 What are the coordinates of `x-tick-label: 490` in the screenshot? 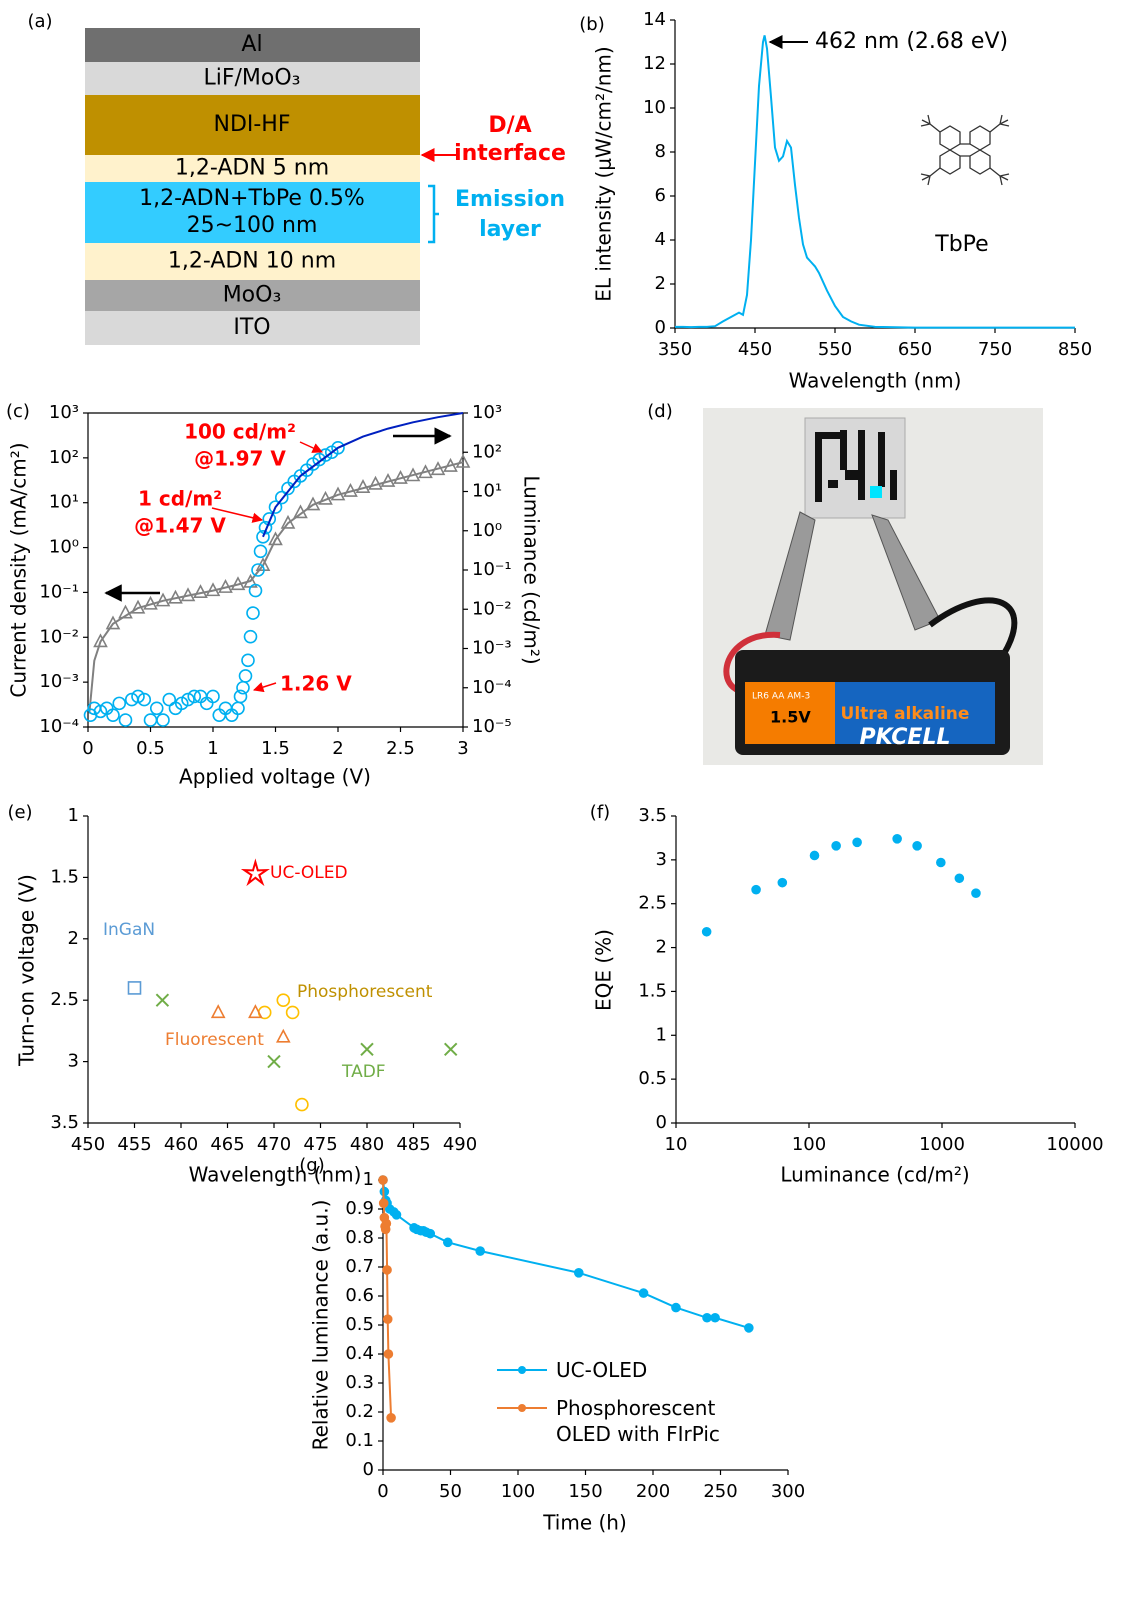 It's located at (460, 1144).